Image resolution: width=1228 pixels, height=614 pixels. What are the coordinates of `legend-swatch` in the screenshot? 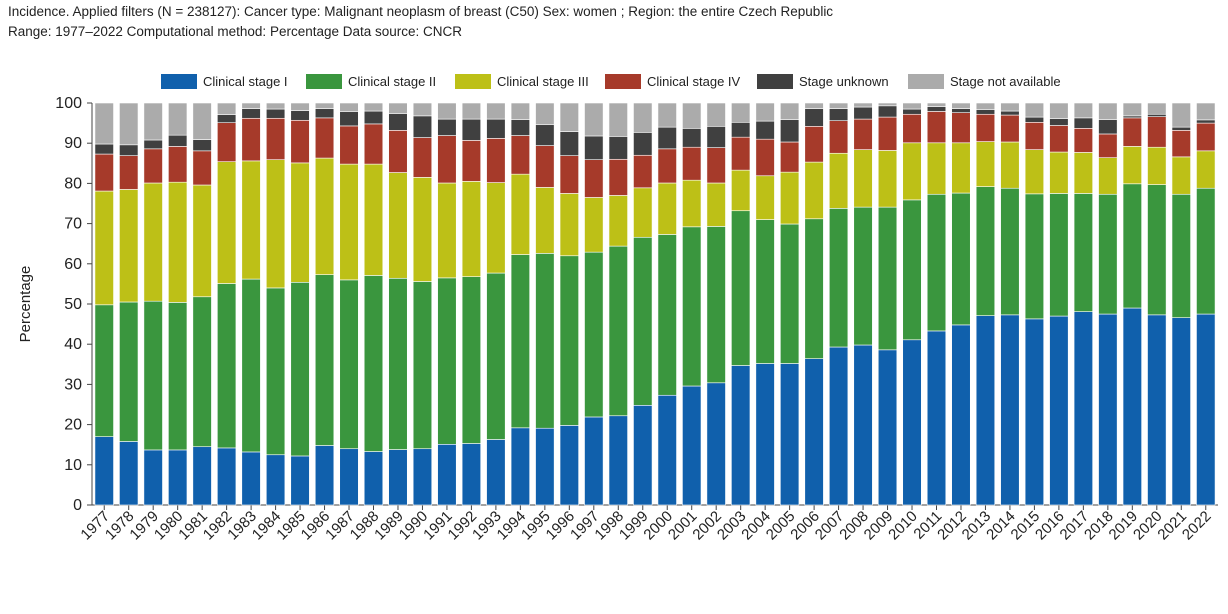 It's located at (179, 81).